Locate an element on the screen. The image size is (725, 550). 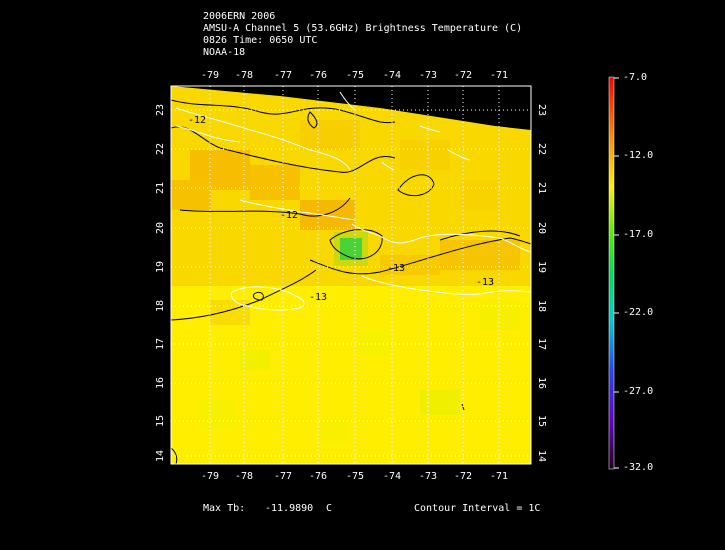
lon-tick-top: -75 is located at coordinates (355, 75).